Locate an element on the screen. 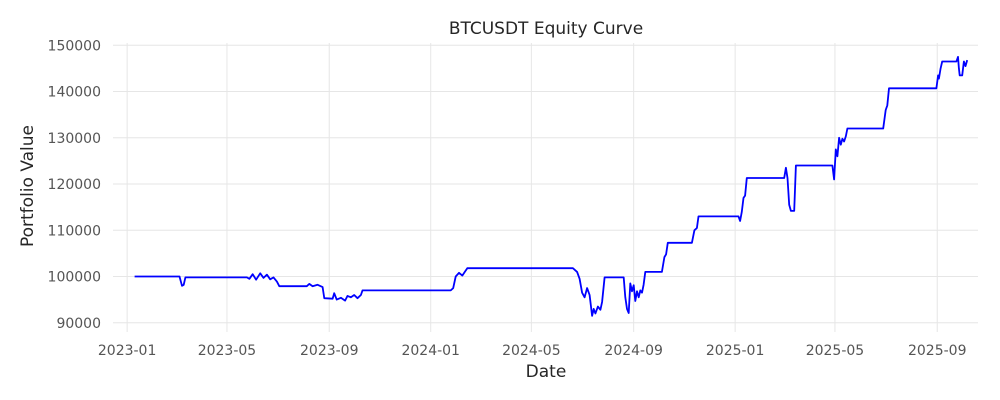 This screenshot has width=1000, height=400. y-tick-label: 140000 is located at coordinates (74, 93).